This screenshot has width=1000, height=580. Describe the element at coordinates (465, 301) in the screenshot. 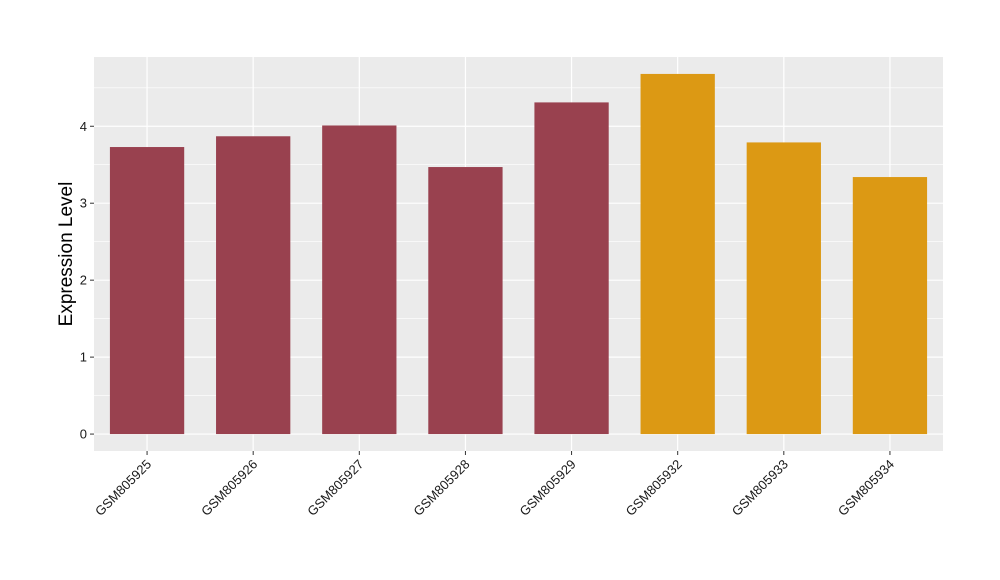

I see `bar-GSM805928` at that location.